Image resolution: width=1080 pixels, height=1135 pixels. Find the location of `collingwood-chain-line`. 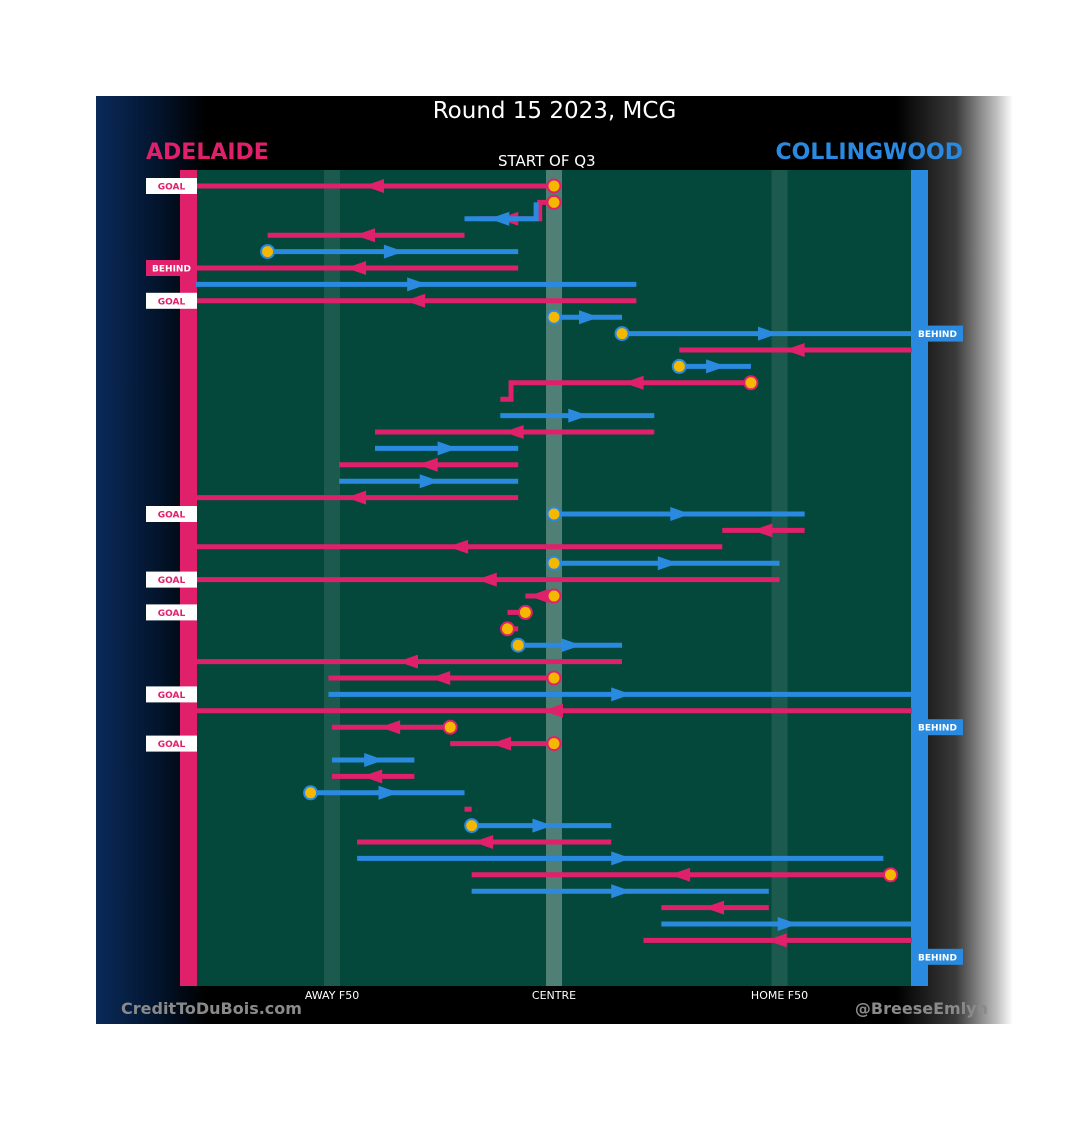

collingwood-chain-line is located at coordinates (501, 212).